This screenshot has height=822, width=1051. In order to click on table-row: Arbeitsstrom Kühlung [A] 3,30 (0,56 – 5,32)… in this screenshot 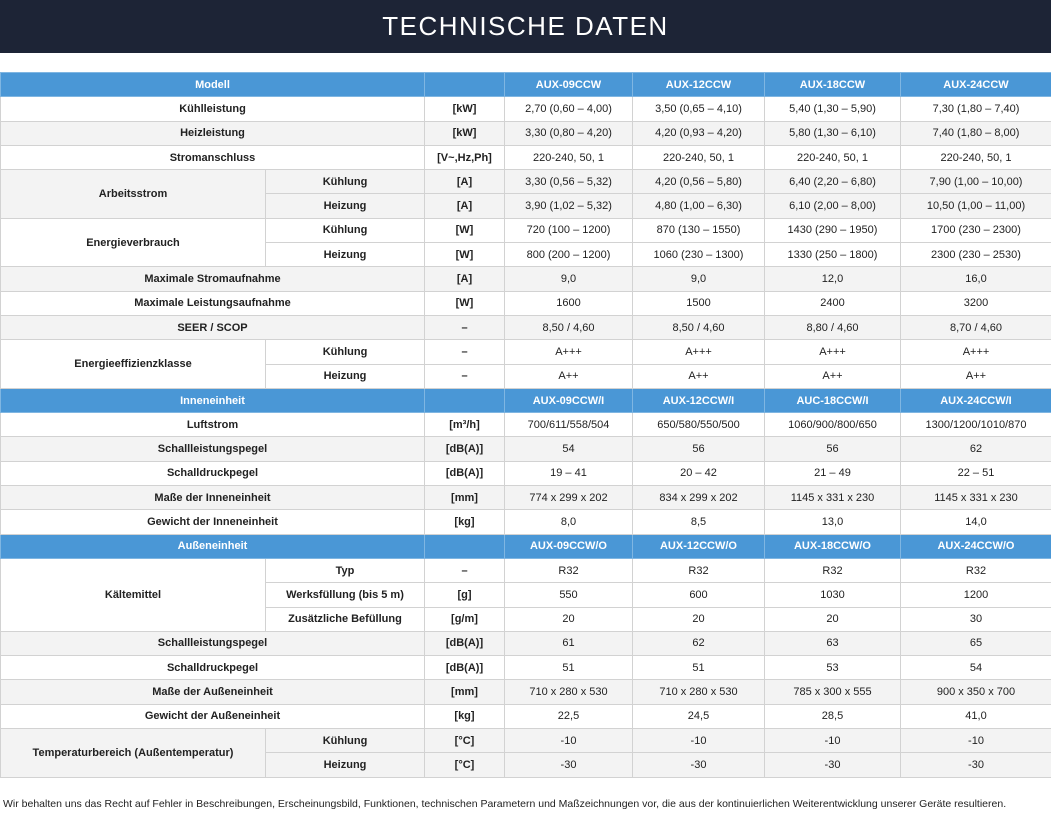, I will do `click(525, 194)`.